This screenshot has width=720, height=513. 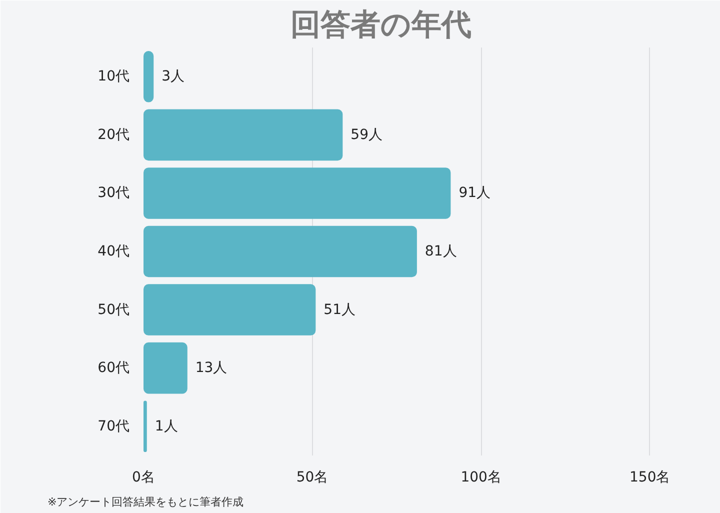 I want to click on y-tick-label: 30代, so click(x=114, y=193).